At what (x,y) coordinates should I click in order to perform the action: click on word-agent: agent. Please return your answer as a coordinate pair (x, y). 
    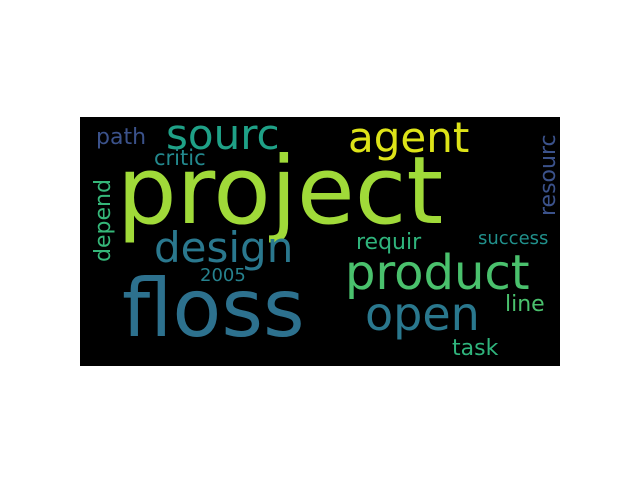
    Looking at the image, I should click on (409, 139).